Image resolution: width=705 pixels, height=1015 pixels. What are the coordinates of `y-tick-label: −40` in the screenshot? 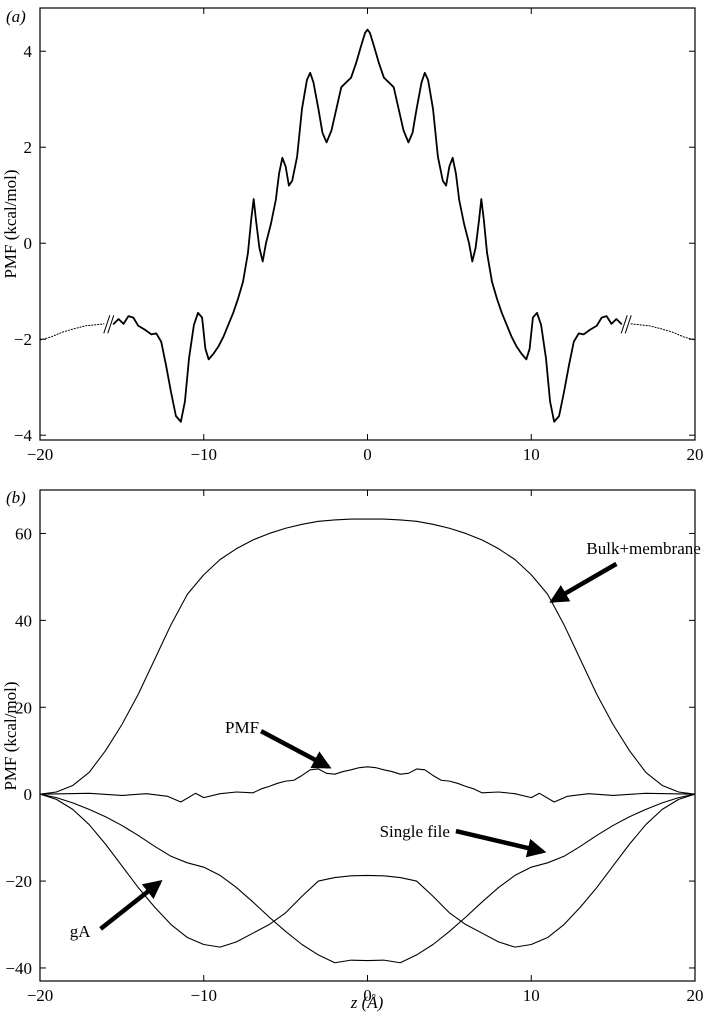 It's located at (18, 968).